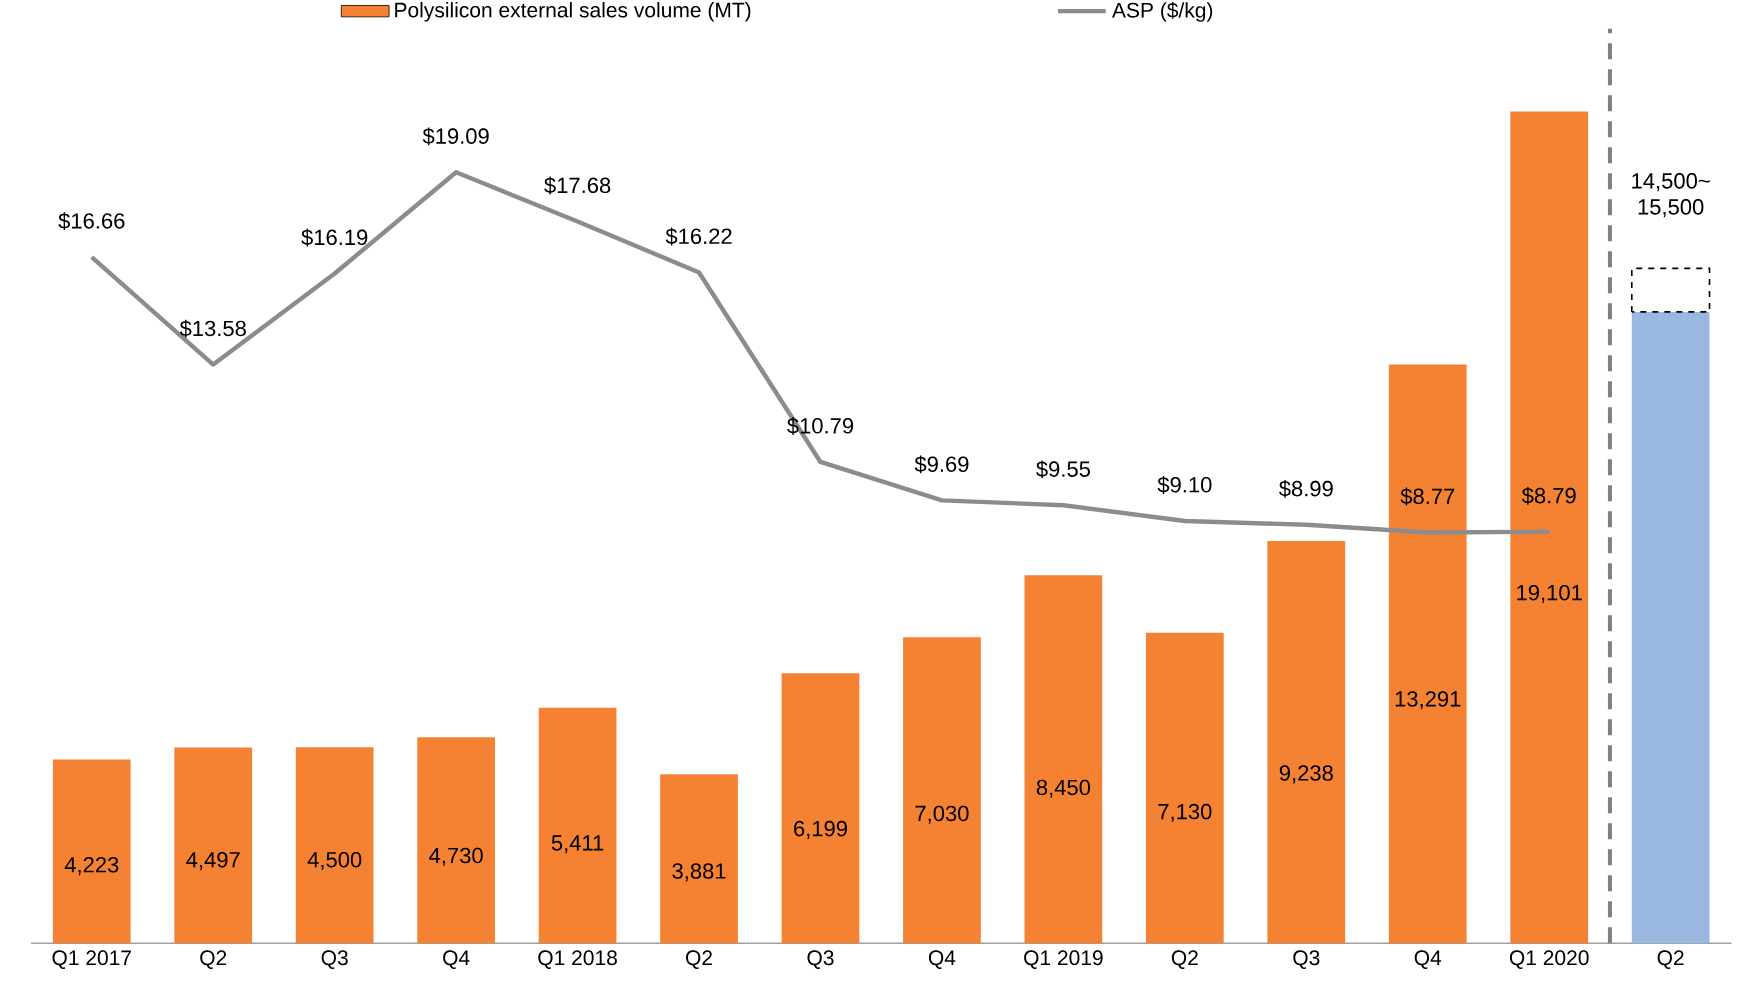 This screenshot has height=987, width=1738. Describe the element at coordinates (91, 221) in the screenshot. I see `data-label: $16.66` at that location.